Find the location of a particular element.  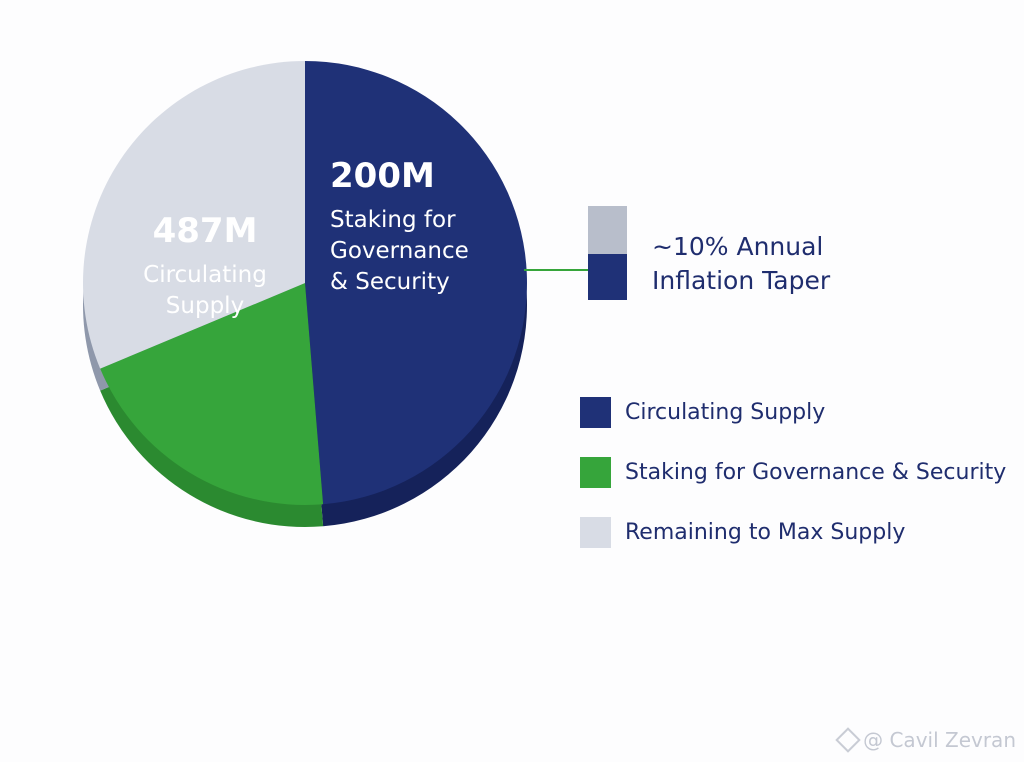

diamond-logo-icon is located at coordinates (848, 740).